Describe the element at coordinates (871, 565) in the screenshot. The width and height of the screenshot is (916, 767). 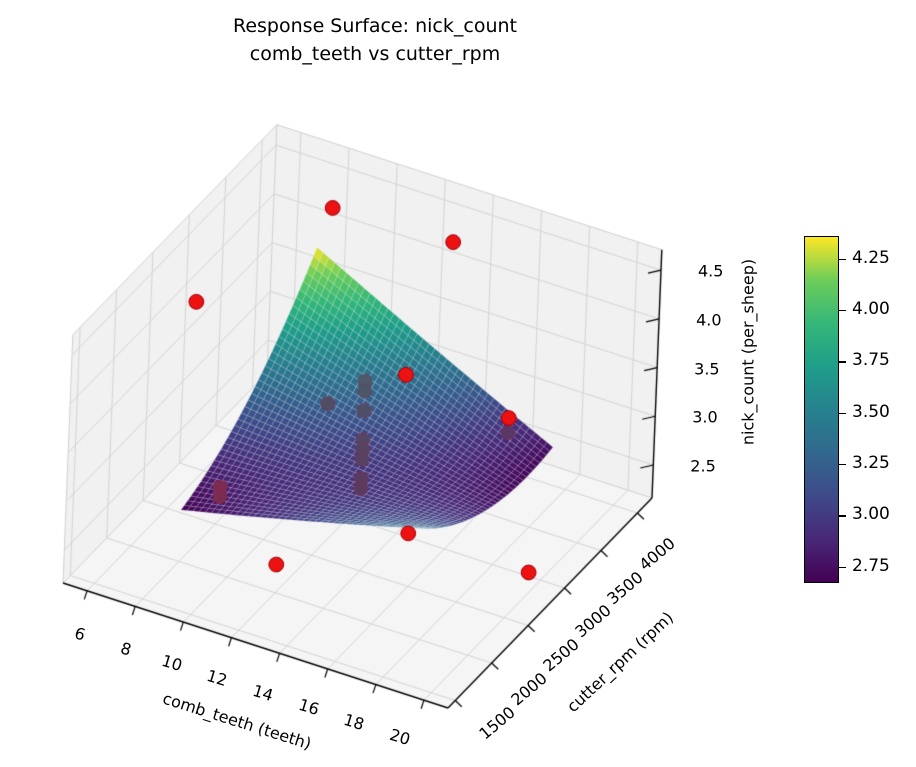
I see `colorbar-tick-label: 2.75` at that location.